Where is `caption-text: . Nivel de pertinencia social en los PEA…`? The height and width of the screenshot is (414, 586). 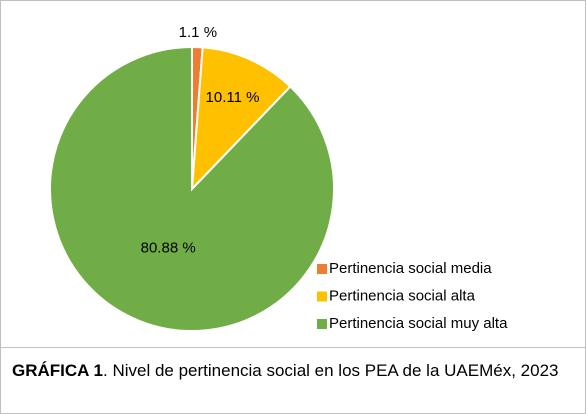 caption-text: . Nivel de pertinencia social en los PEA… is located at coordinates (331, 370).